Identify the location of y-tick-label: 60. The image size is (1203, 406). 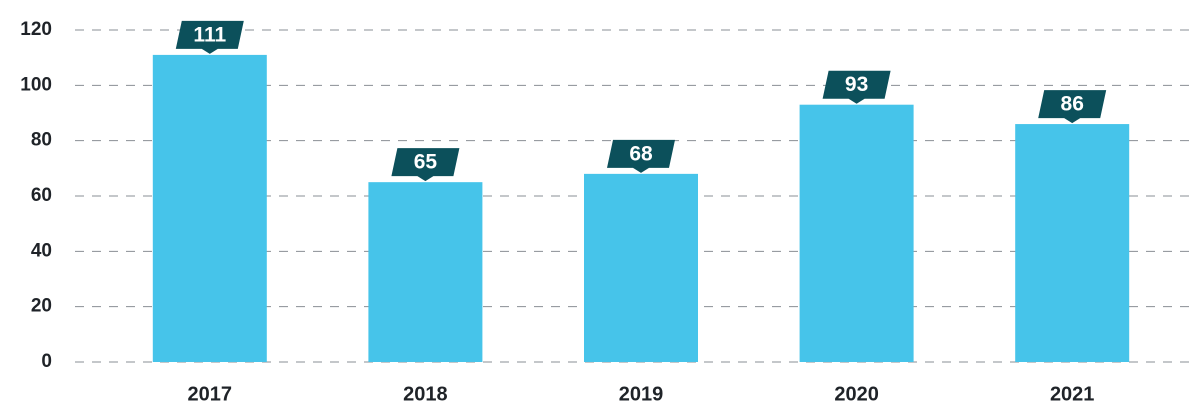
(41, 195).